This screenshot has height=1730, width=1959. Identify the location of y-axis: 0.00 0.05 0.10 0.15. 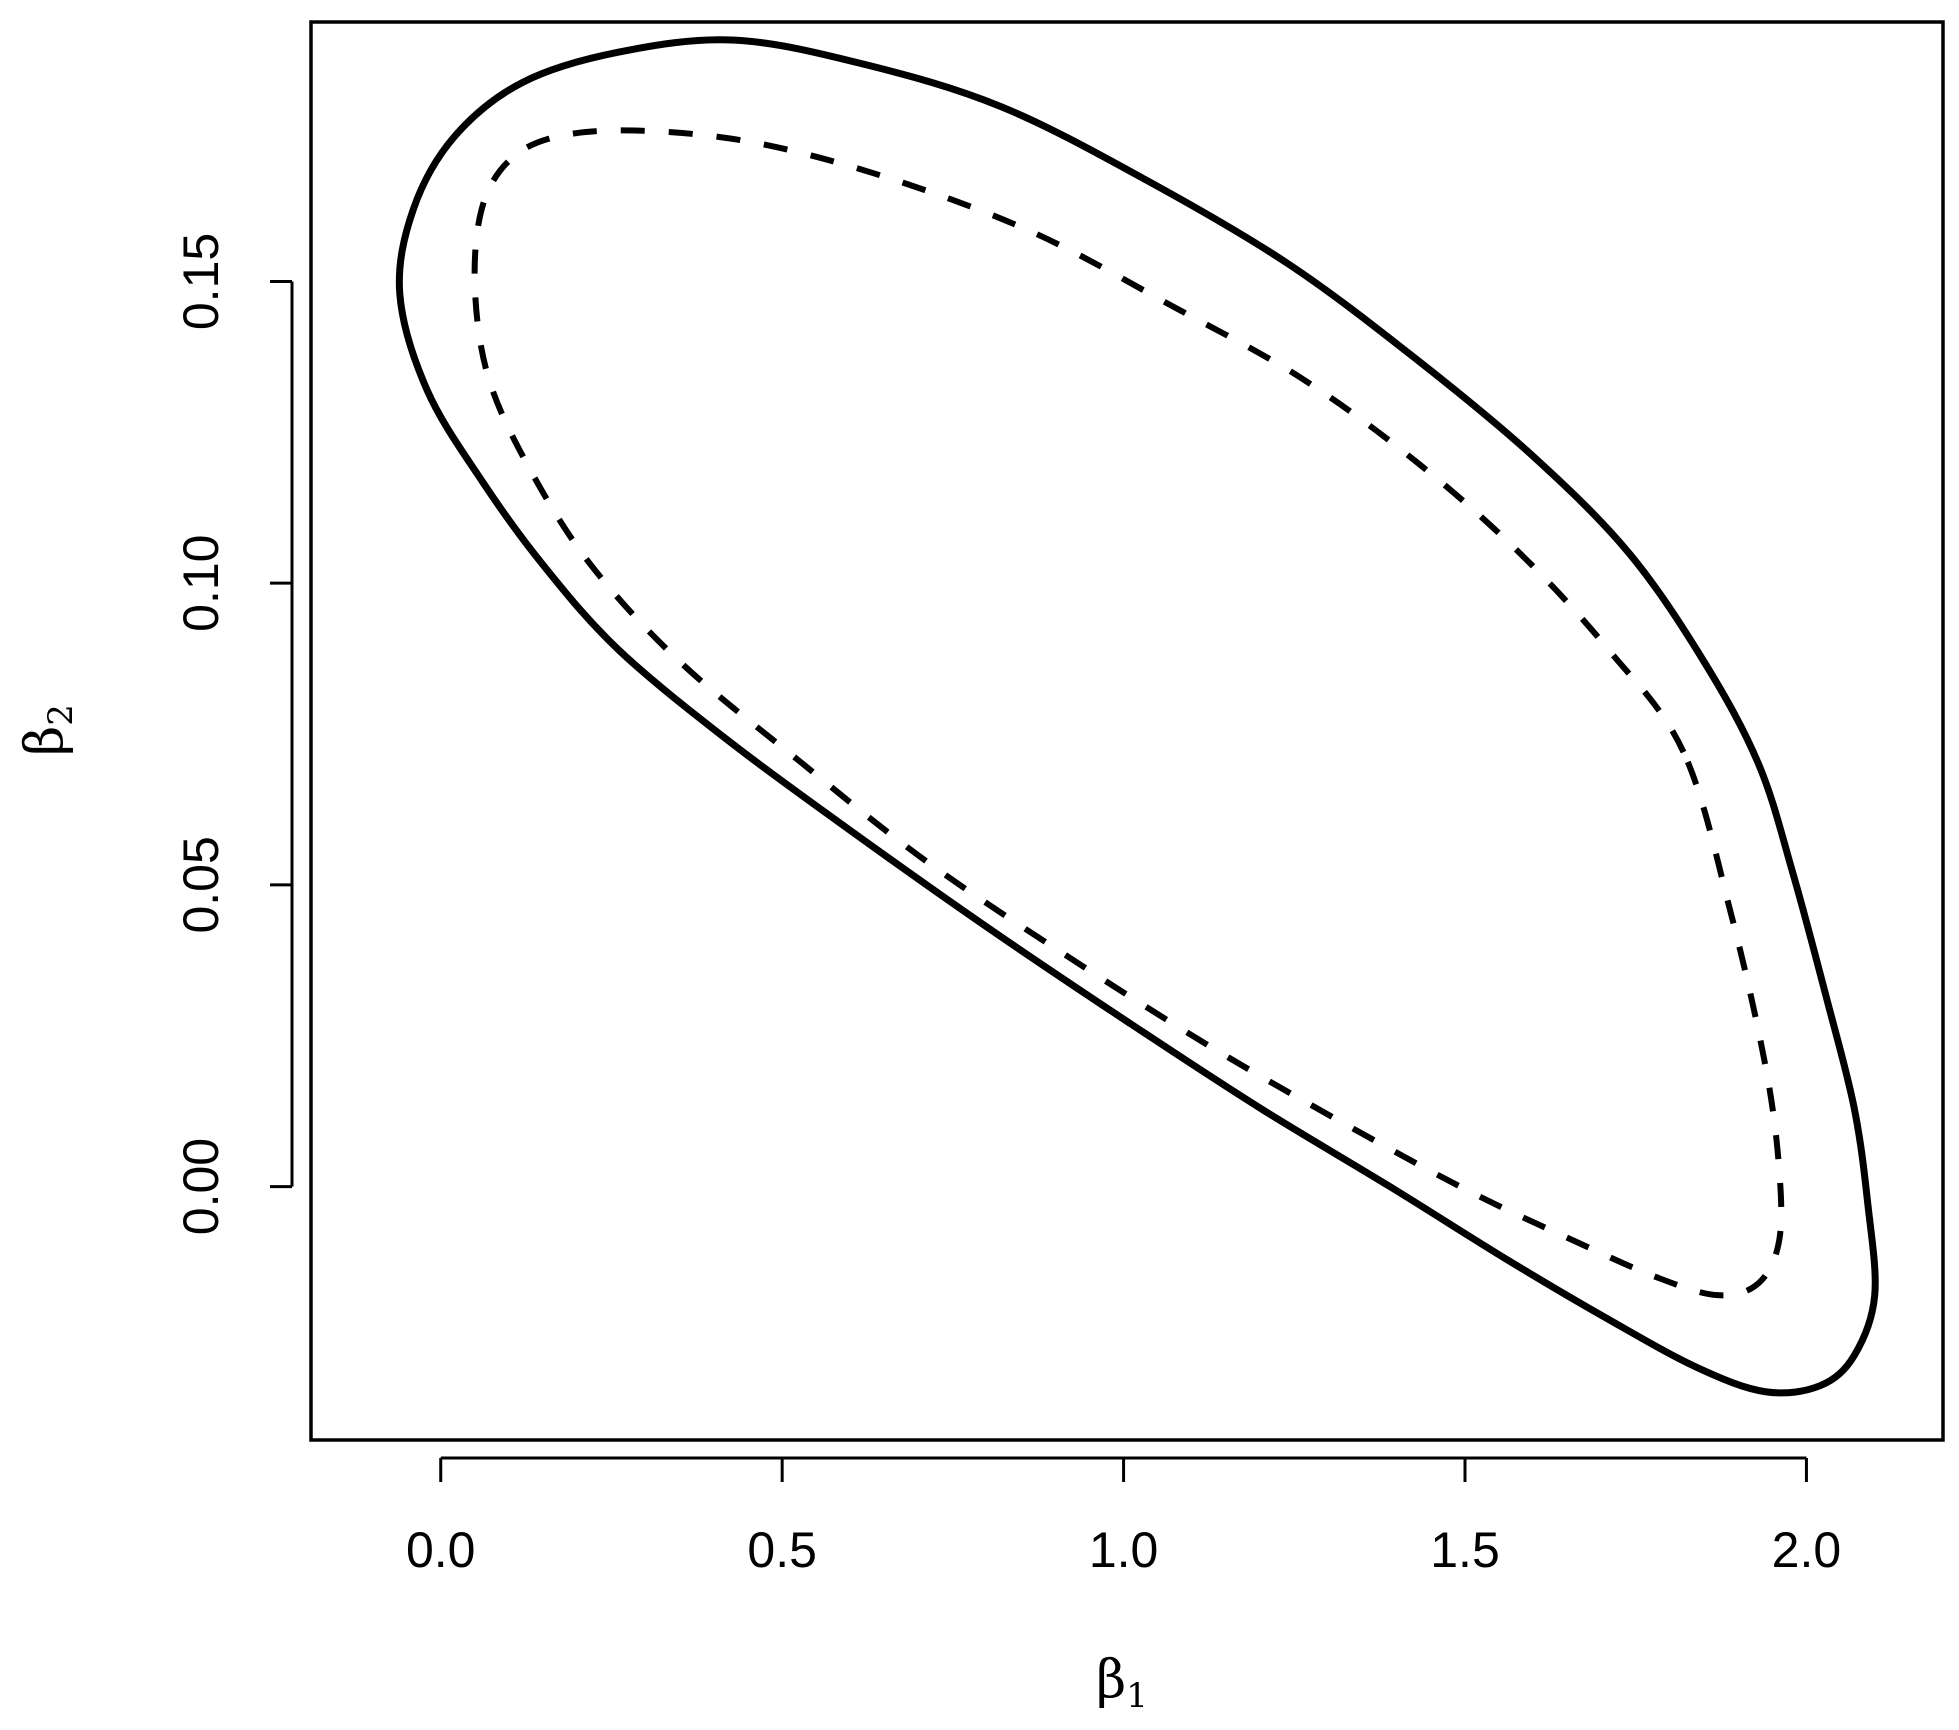
(233, 734).